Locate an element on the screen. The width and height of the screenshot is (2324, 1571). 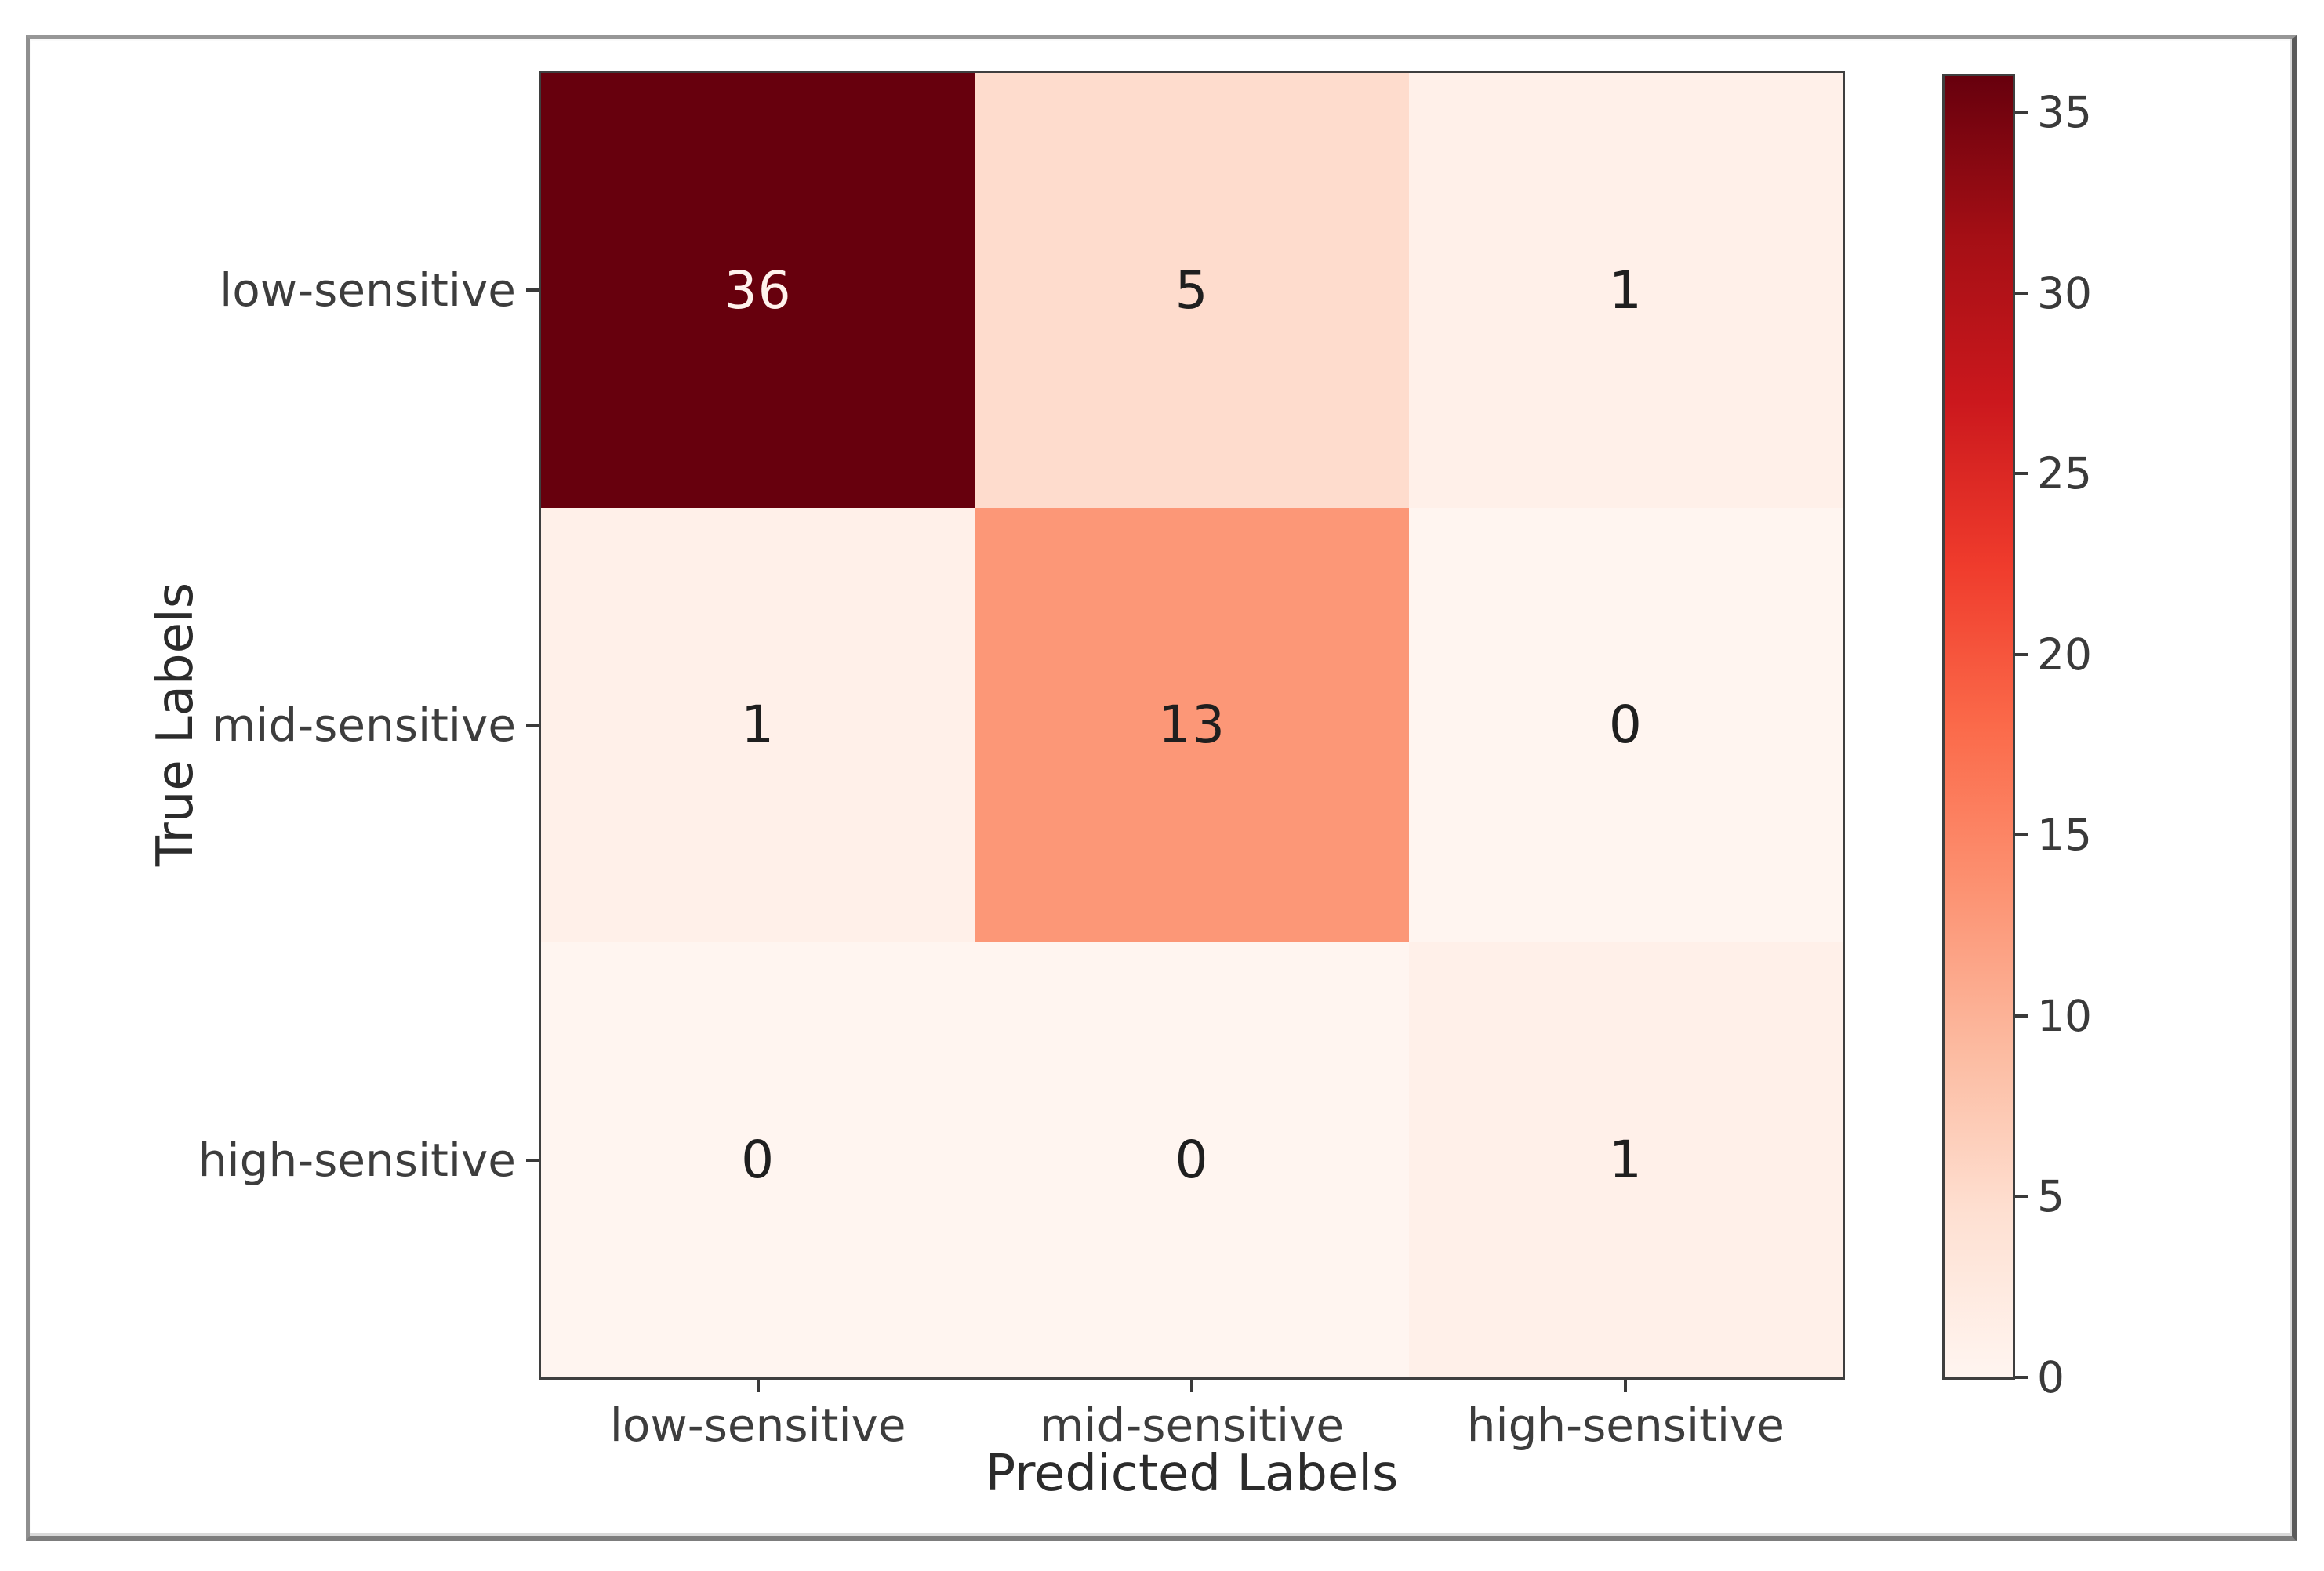
cell-value: 5 is located at coordinates (1192, 290).